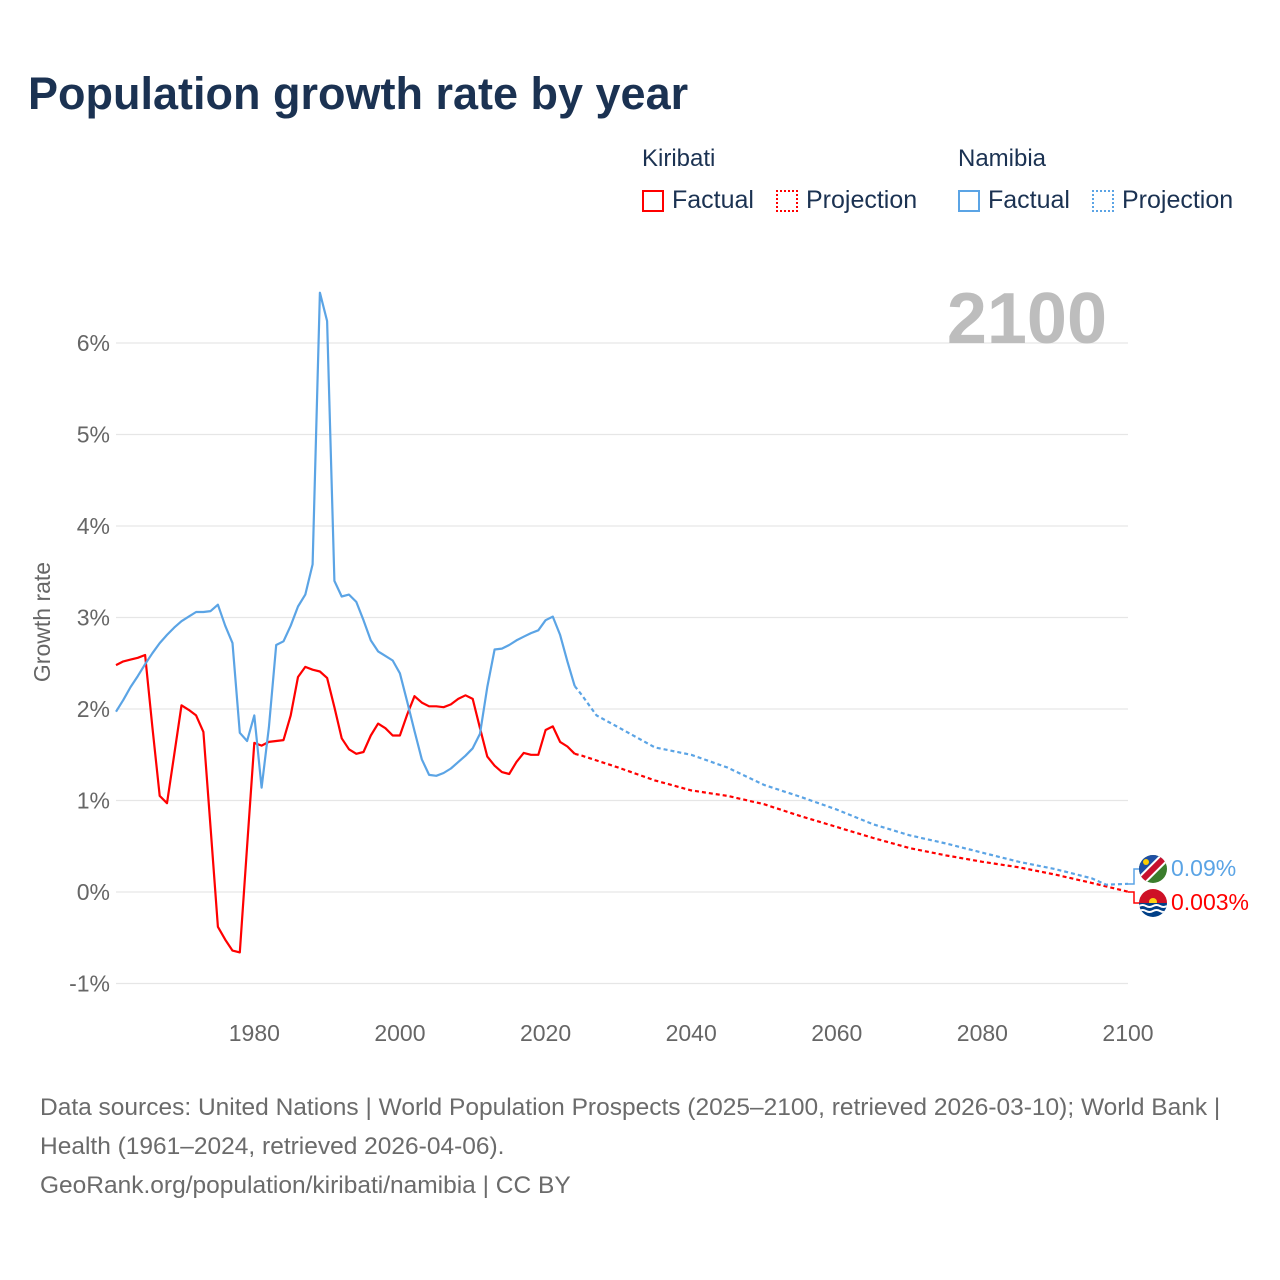 This screenshot has height=1280, width=1280. What do you see at coordinates (93, 343) in the screenshot?
I see `y-tick-label: 6%` at bounding box center [93, 343].